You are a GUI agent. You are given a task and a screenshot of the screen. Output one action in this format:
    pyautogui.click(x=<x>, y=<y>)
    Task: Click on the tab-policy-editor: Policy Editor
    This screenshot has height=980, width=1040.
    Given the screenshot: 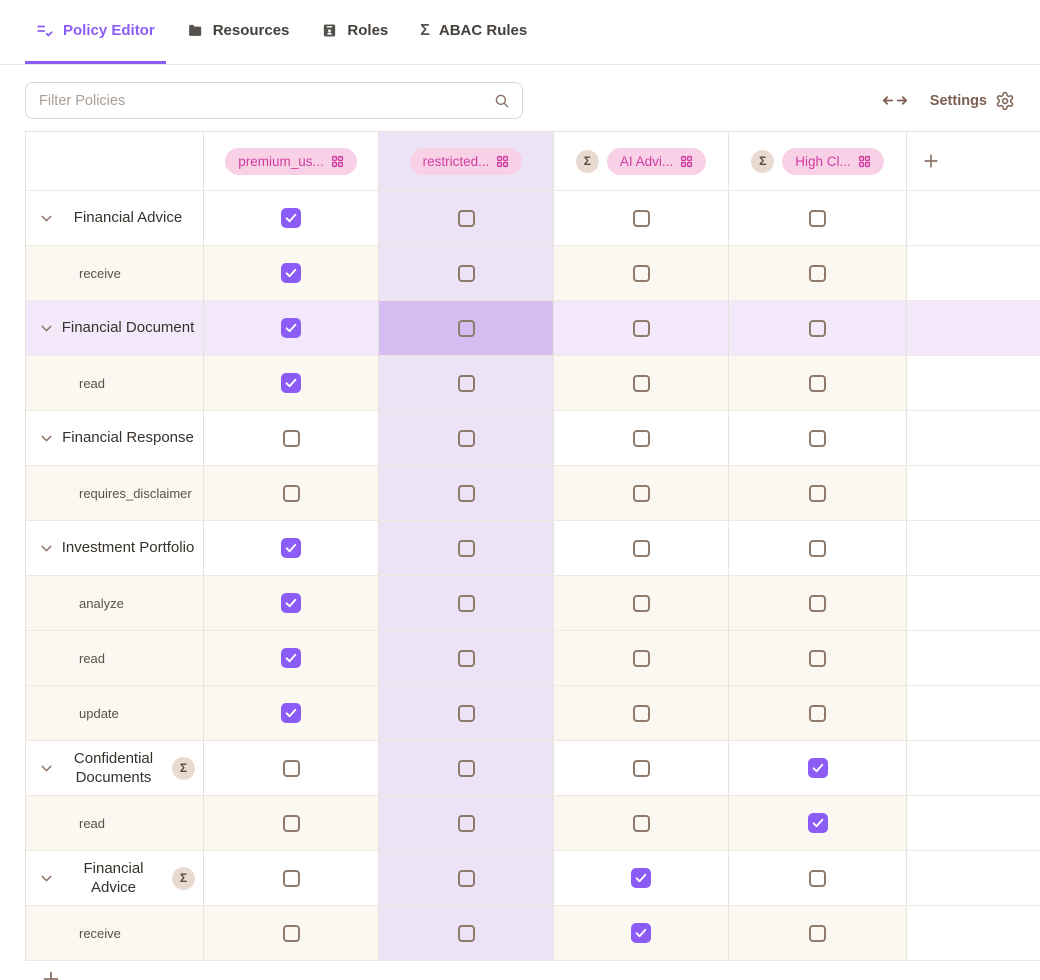 What is the action you would take?
    pyautogui.click(x=95, y=32)
    